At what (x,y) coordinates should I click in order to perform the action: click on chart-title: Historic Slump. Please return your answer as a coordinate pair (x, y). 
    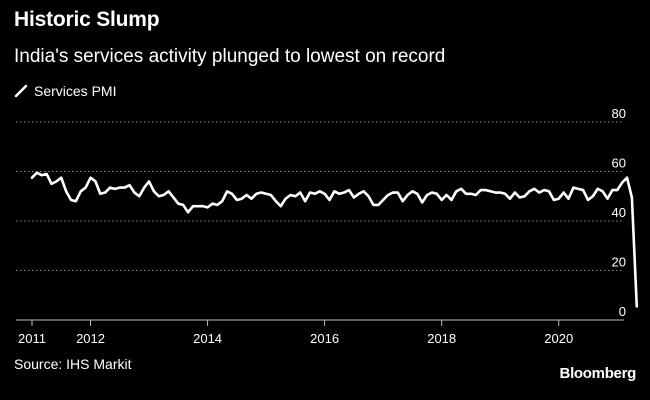
    Looking at the image, I should click on (87, 19).